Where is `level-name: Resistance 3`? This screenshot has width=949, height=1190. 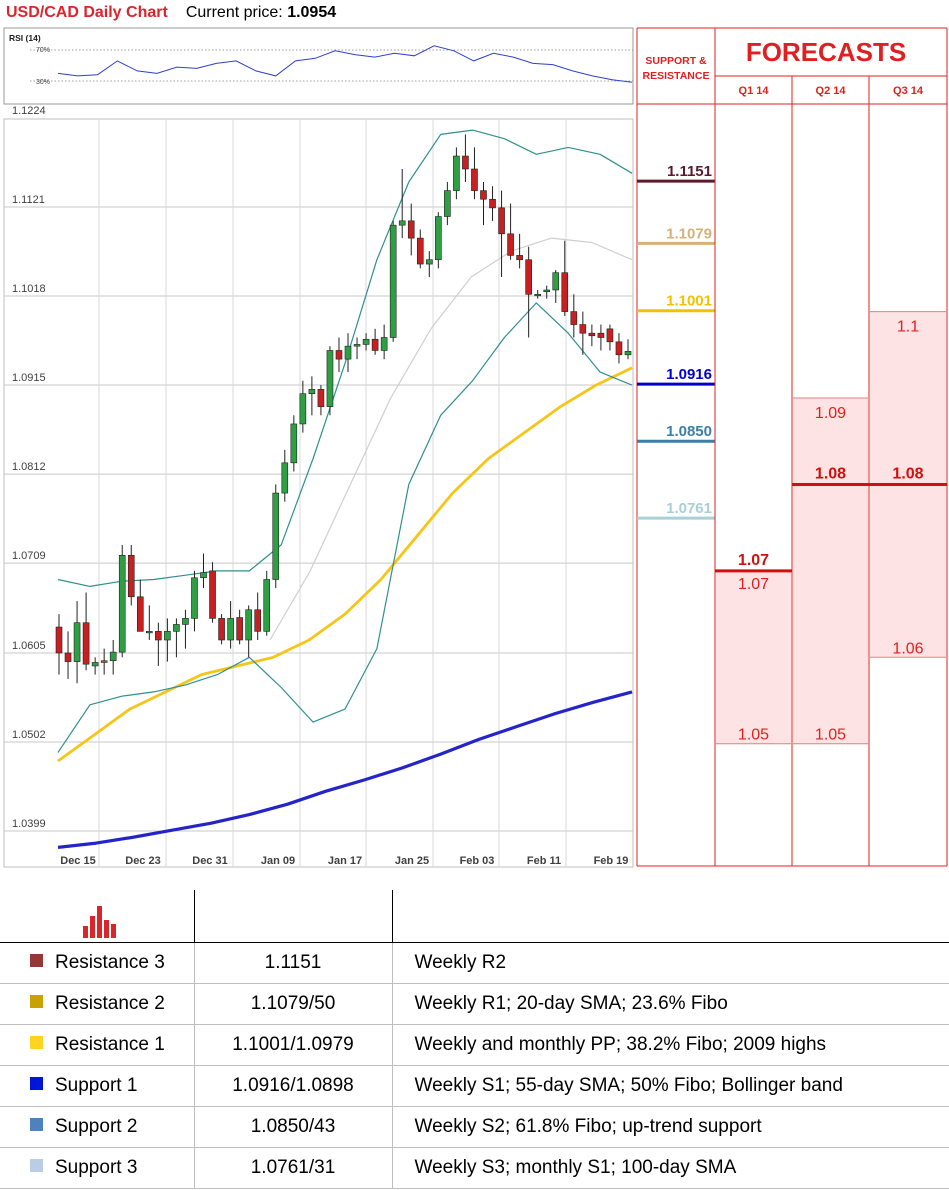
level-name: Resistance 3 is located at coordinates (110, 962).